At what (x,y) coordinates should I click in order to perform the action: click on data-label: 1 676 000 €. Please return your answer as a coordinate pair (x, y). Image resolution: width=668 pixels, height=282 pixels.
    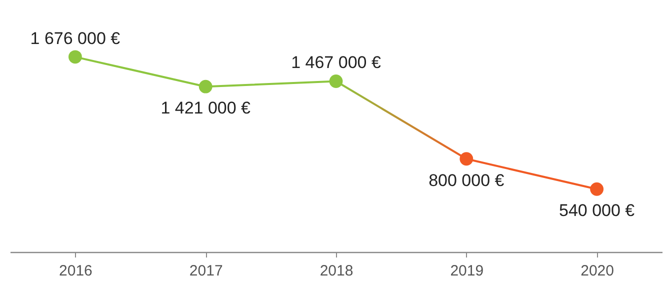
    Looking at the image, I should click on (75, 38).